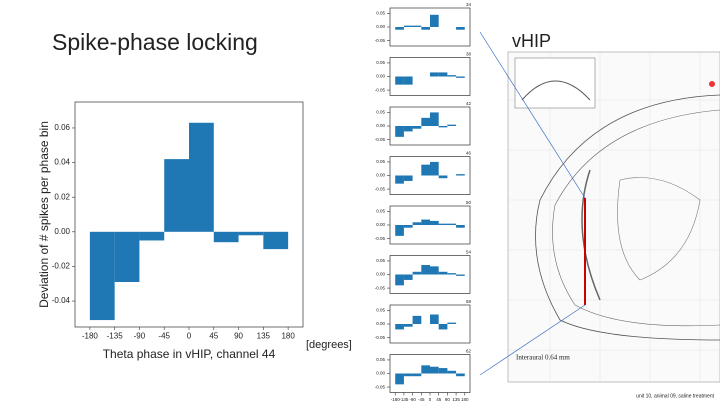 The width and height of the screenshot is (720, 405). Describe the element at coordinates (115, 336) in the screenshot. I see `x-tick-label: -135` at that location.